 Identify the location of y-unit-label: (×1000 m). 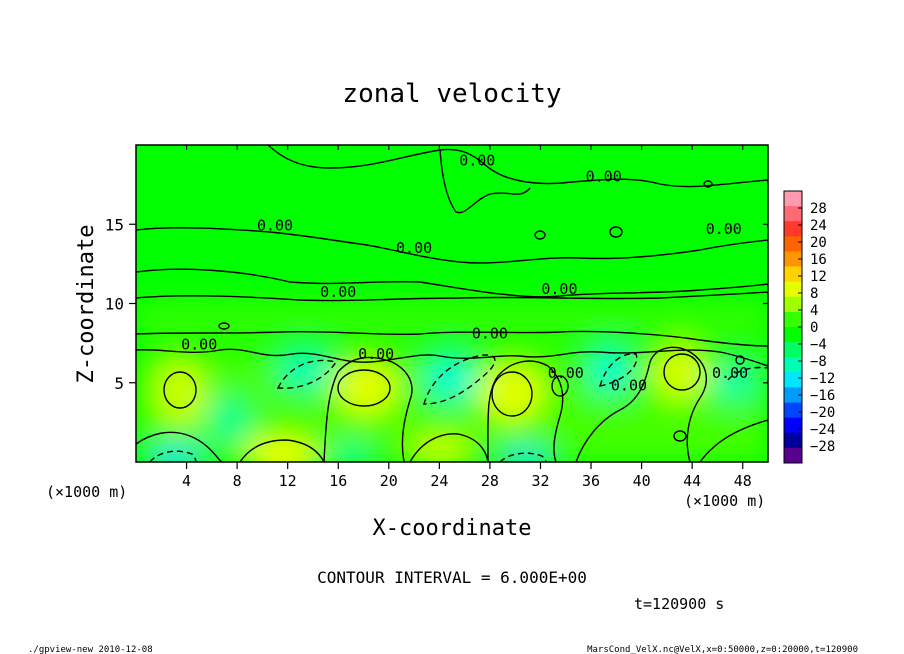
(86, 492).